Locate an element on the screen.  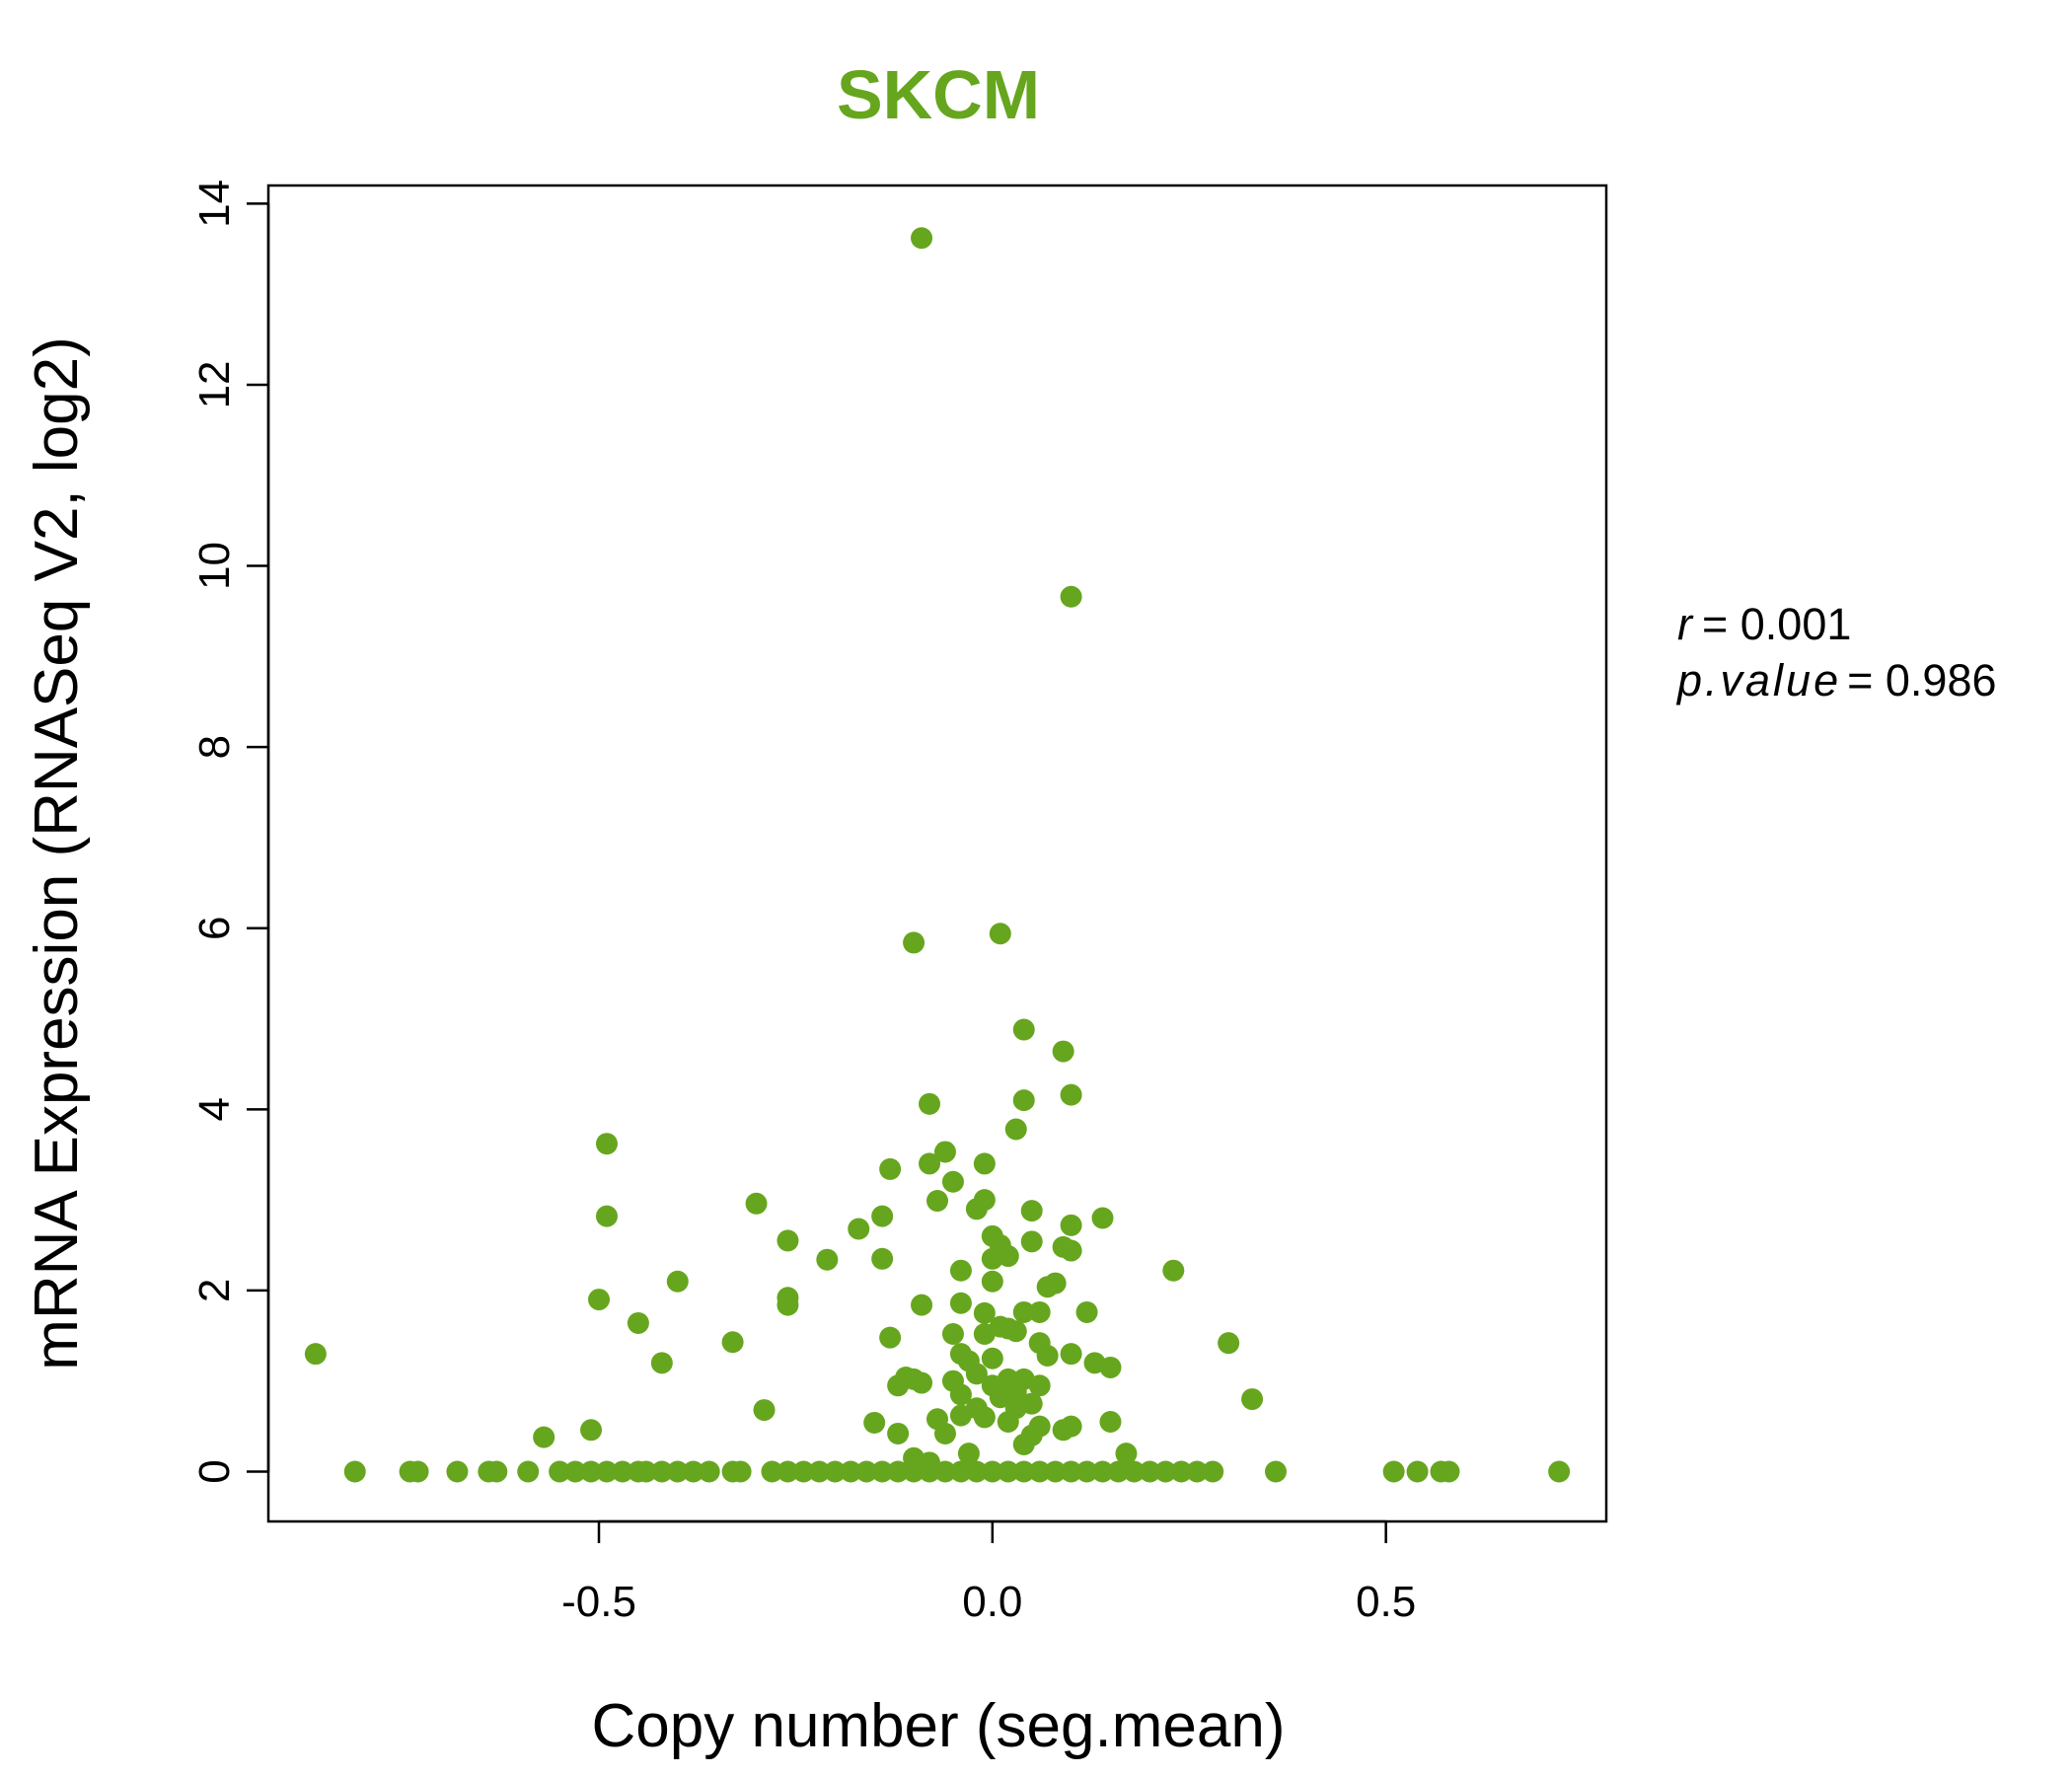
y-tick-label: 4 is located at coordinates (215, 1109).